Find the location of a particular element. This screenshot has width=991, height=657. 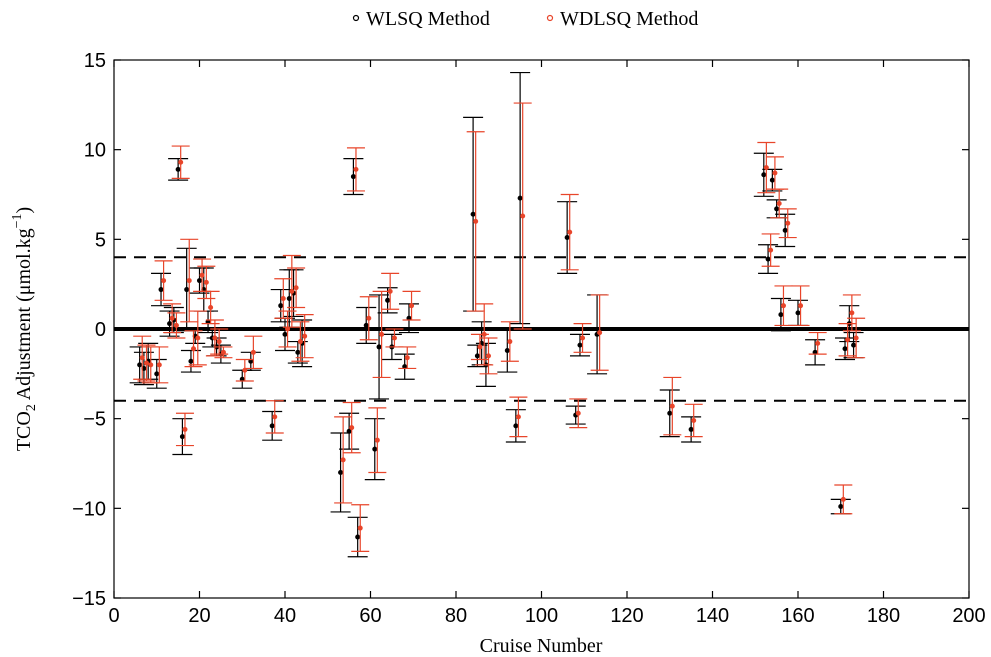

x-tick-label: 120 is located at coordinates (626, 616).